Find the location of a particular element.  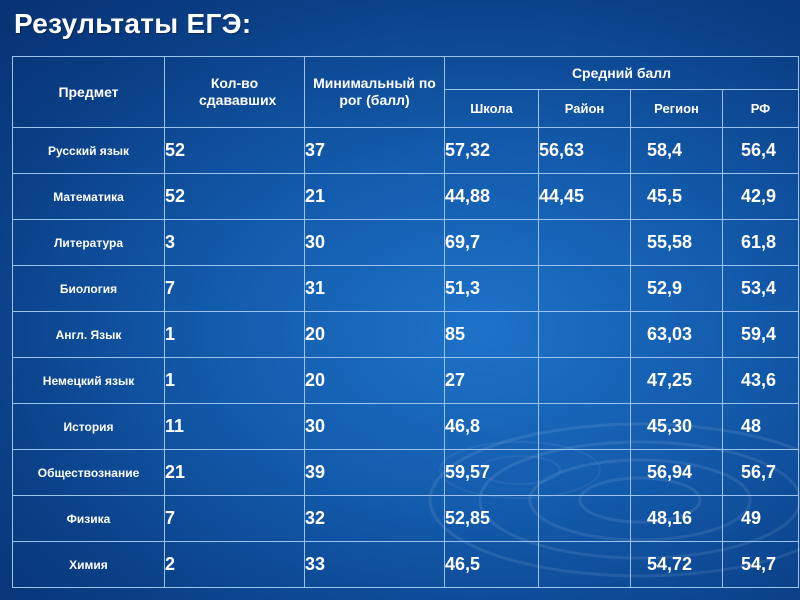

page-title: Результаты ЕГЭ: is located at coordinates (133, 23).